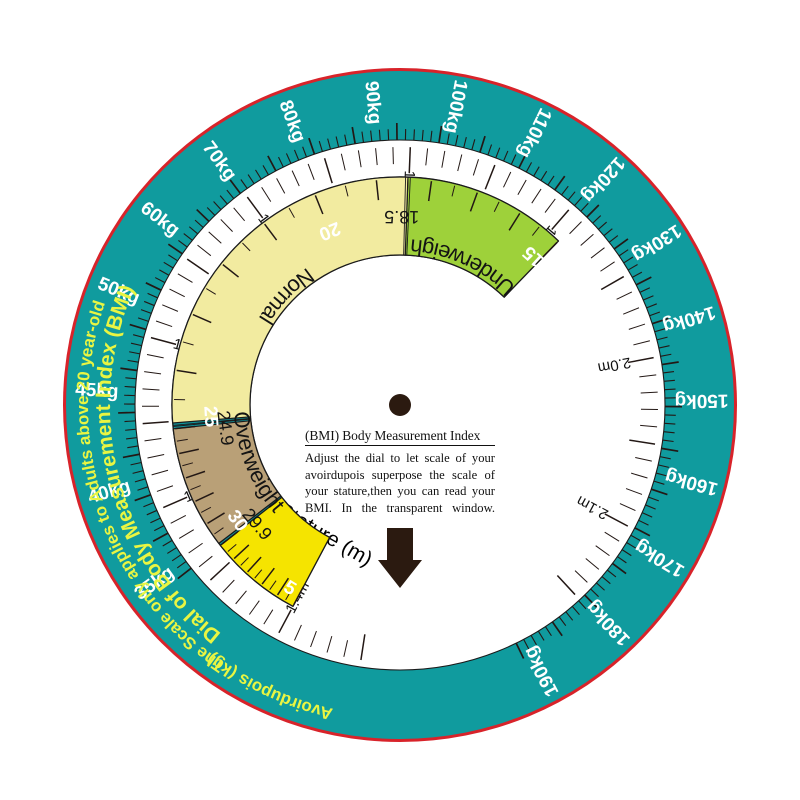 The width and height of the screenshot is (800, 800). I want to click on indicator-arrow-glyph, so click(400, 558).